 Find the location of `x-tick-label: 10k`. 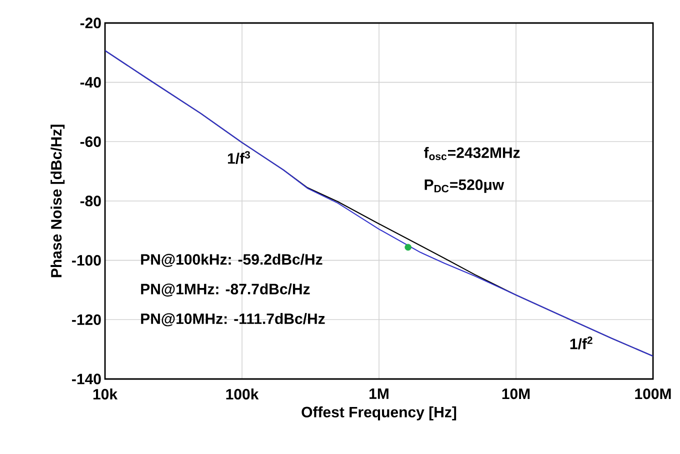

x-tick-label: 10k is located at coordinates (105, 394).